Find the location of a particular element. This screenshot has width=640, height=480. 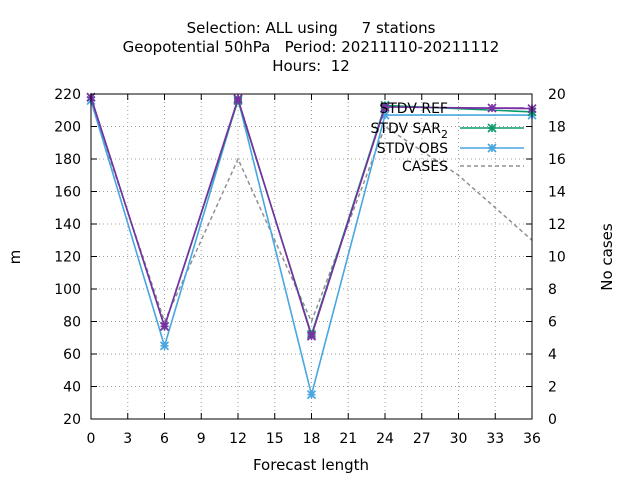

x-tick-label: 15 is located at coordinates (275, 439).